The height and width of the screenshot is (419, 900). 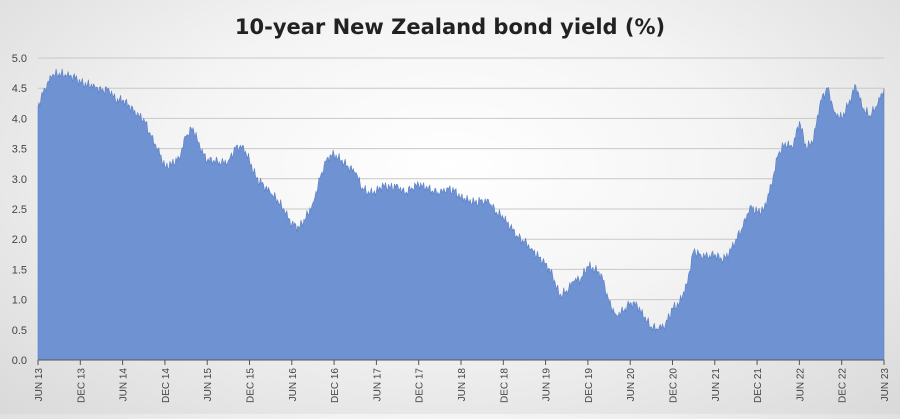 What do you see at coordinates (800, 385) in the screenshot?
I see `x-tick-label: JUN 22` at bounding box center [800, 385].